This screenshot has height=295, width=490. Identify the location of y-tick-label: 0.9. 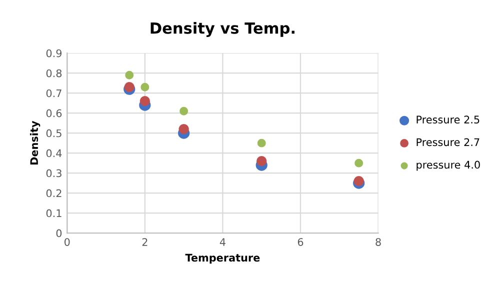
(54, 53).